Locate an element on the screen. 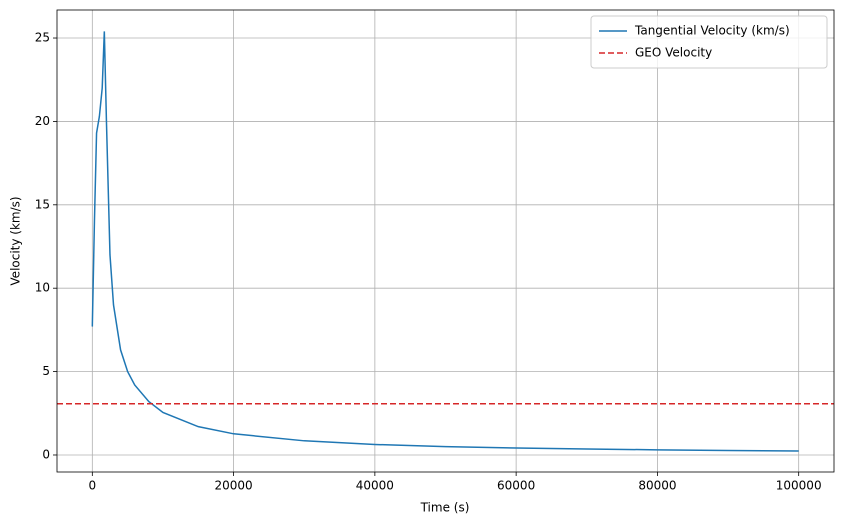 This screenshot has width=841, height=525. legend-label: Tangential Velocity (km/s) is located at coordinates (712, 31).